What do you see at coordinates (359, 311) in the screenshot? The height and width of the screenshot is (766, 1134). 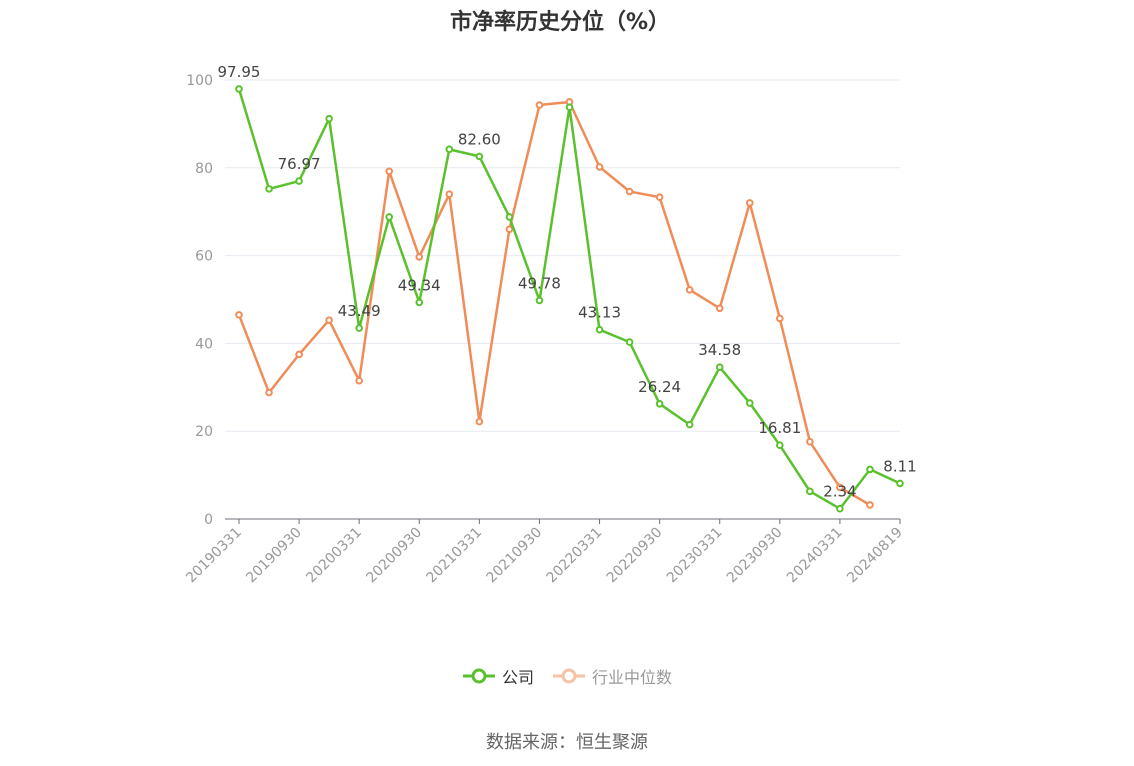 I see `data-label: 43.49` at bounding box center [359, 311].